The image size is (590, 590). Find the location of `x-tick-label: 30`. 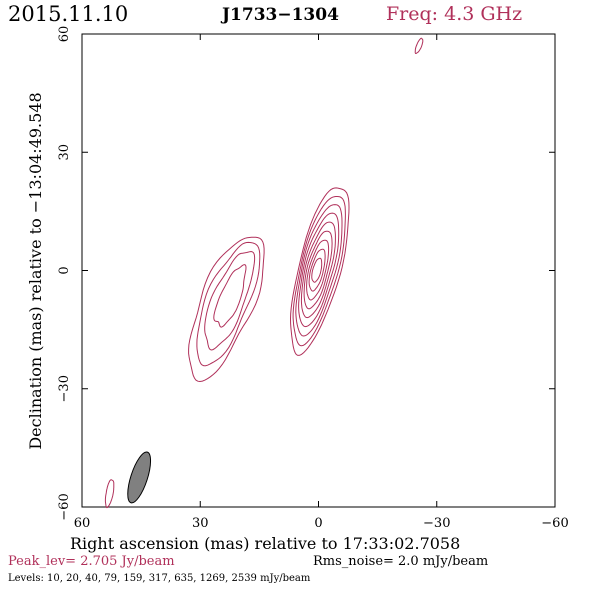

x-tick-label: 30 is located at coordinates (200, 523).